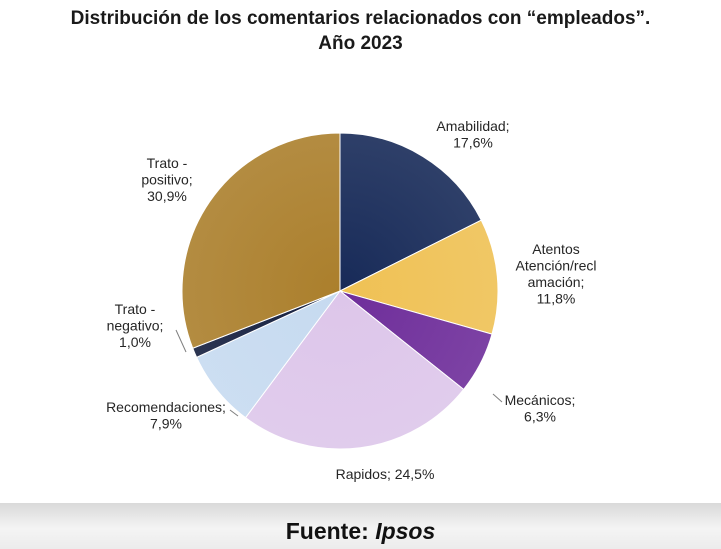 The width and height of the screenshot is (721, 549). What do you see at coordinates (556, 274) in the screenshot?
I see `slice-label-2: Atentos Atención/recl amación; 11,8%` at bounding box center [556, 274].